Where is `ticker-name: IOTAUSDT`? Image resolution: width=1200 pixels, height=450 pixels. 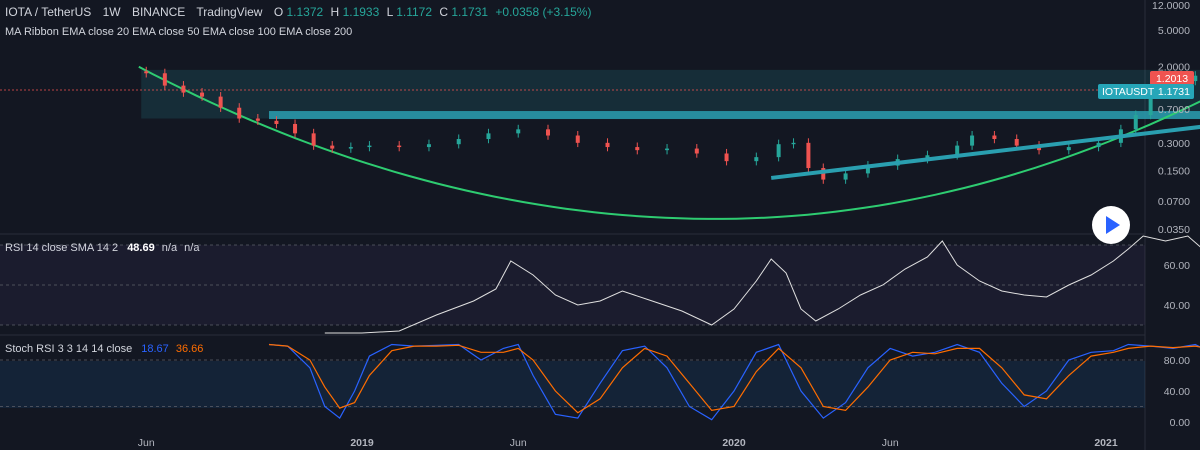 ticker-name: IOTAUSDT is located at coordinates (1128, 92).